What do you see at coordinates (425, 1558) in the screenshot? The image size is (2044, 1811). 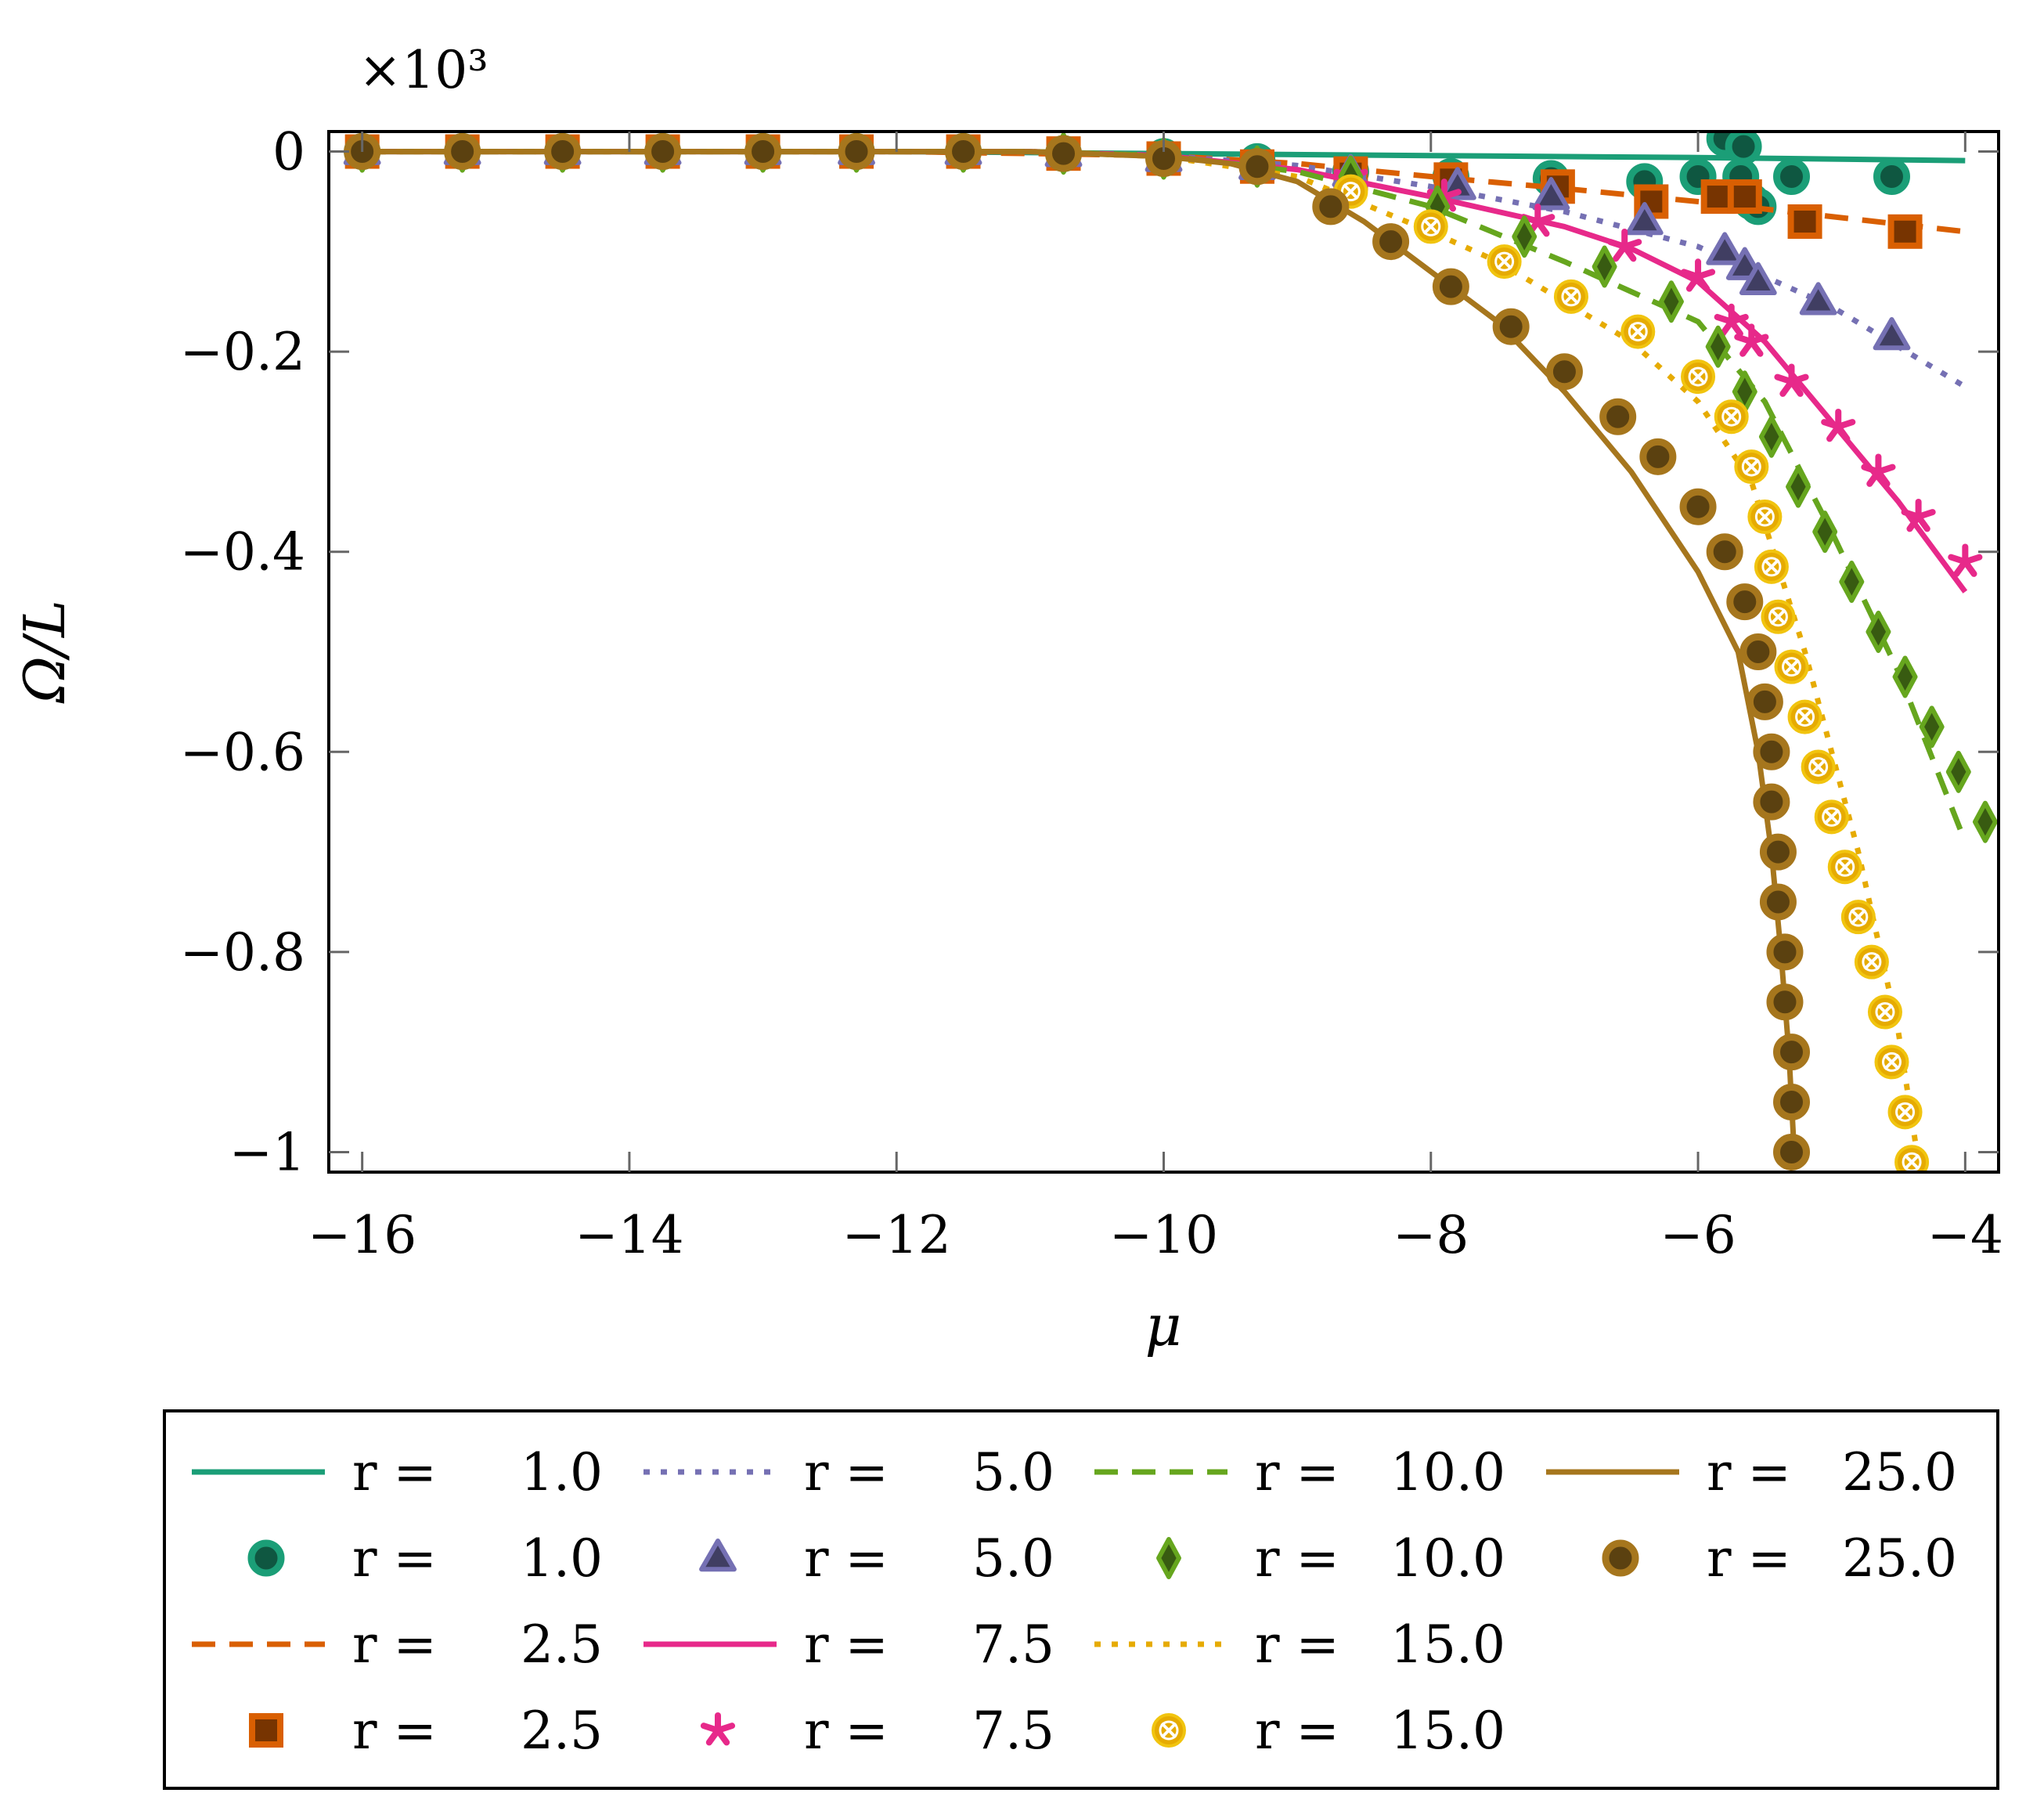 I see `legend-entry-1.0-mark: r = 1.0` at bounding box center [425, 1558].